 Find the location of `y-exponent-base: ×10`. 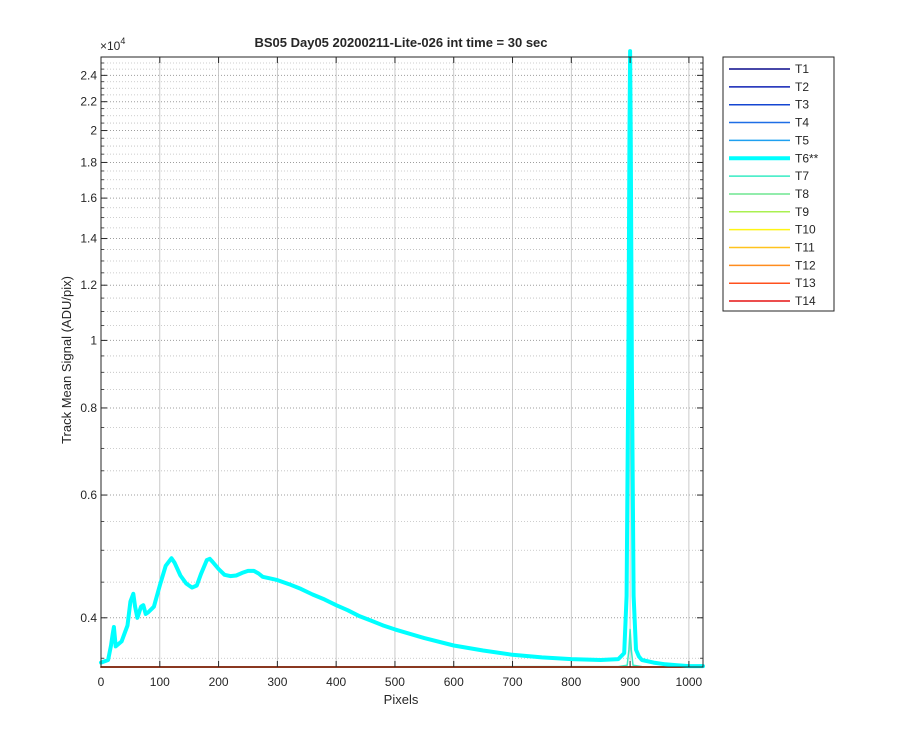

y-exponent-base: ×10 is located at coordinates (110, 46).